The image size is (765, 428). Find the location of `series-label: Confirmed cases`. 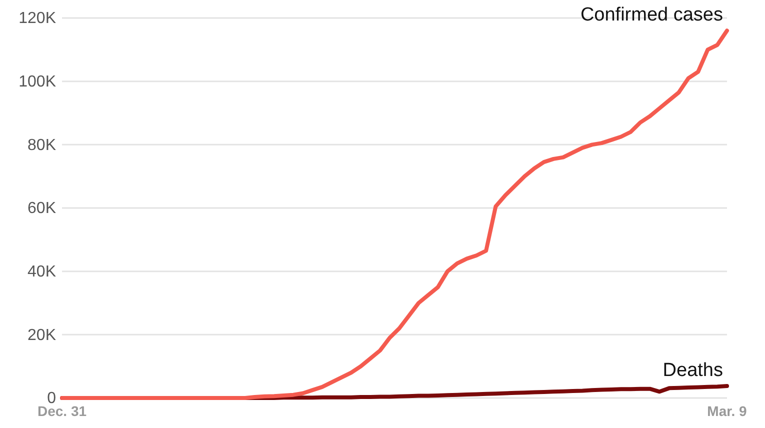

series-label: Confirmed cases is located at coordinates (651, 15).